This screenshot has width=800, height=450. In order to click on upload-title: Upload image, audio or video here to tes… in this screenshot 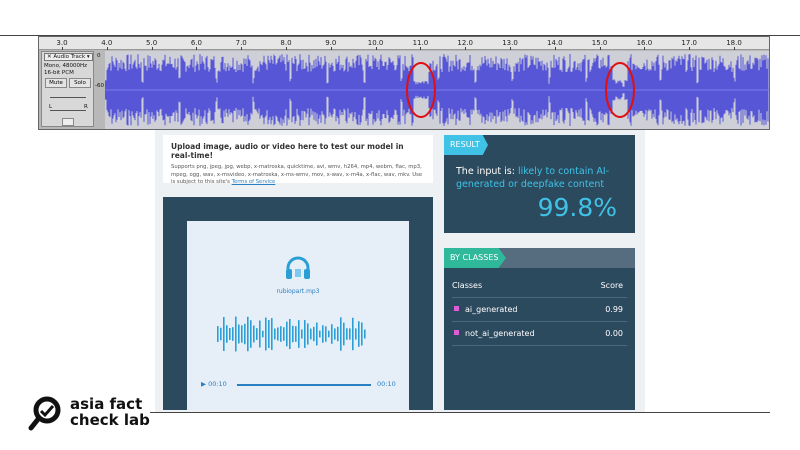, I will do `click(287, 151)`.